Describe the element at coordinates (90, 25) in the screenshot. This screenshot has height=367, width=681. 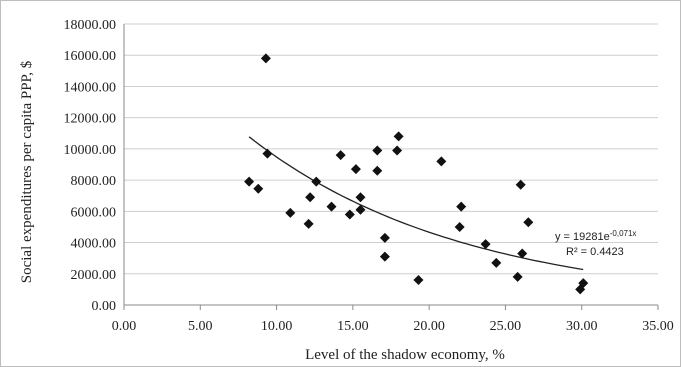
I see `y-tick-label: 18000.00` at that location.